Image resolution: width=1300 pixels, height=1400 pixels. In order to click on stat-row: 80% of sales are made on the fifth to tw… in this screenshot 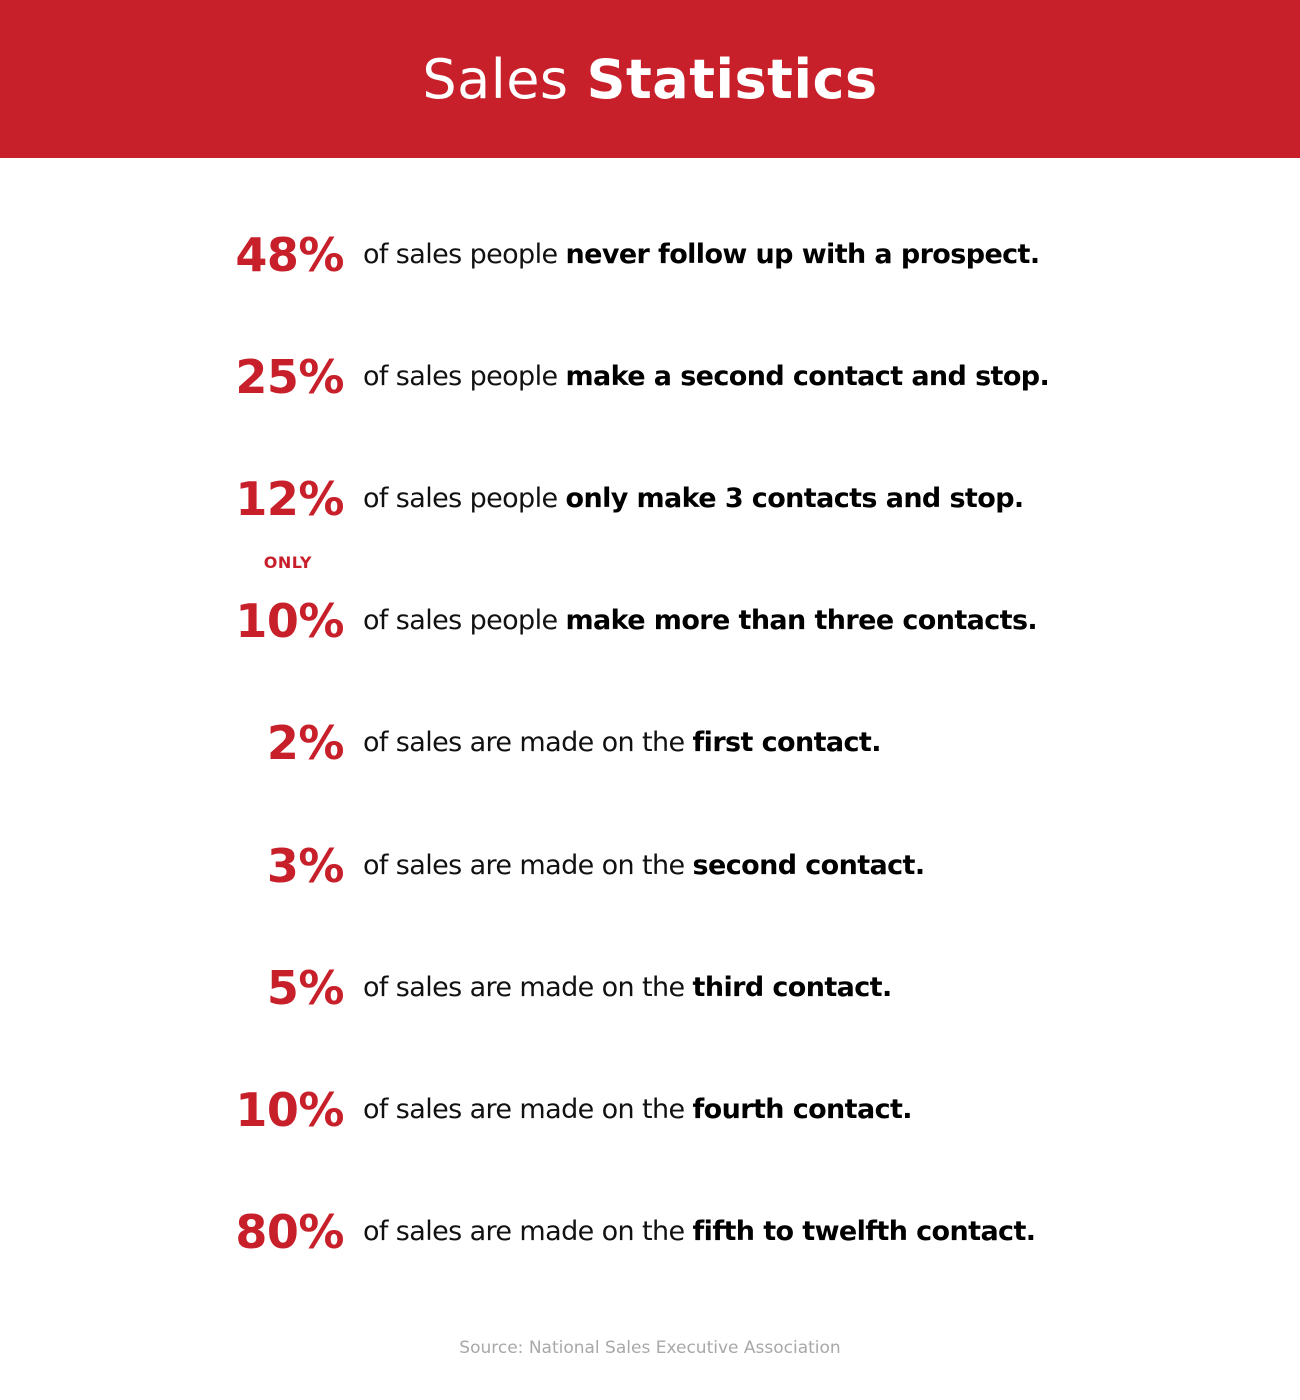, I will do `click(650, 1232)`.